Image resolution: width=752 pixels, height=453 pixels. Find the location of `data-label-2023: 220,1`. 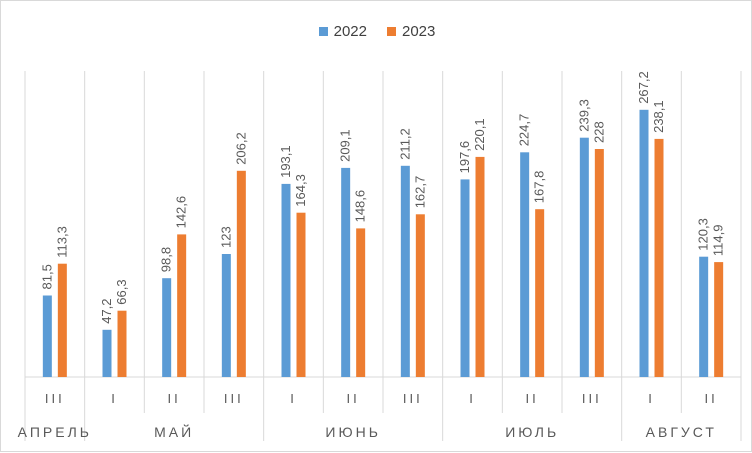

data-label-2023: 220,1 is located at coordinates (479, 134).